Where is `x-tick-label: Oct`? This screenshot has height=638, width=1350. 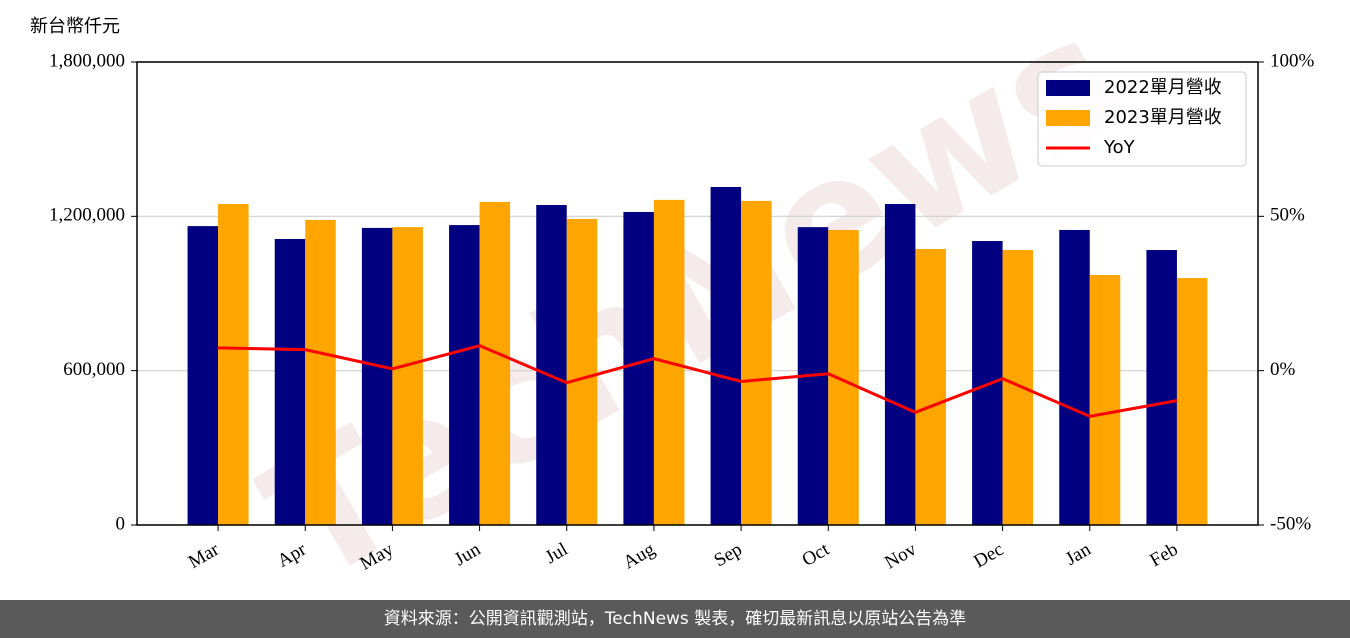 x-tick-label: Oct is located at coordinates (816, 555).